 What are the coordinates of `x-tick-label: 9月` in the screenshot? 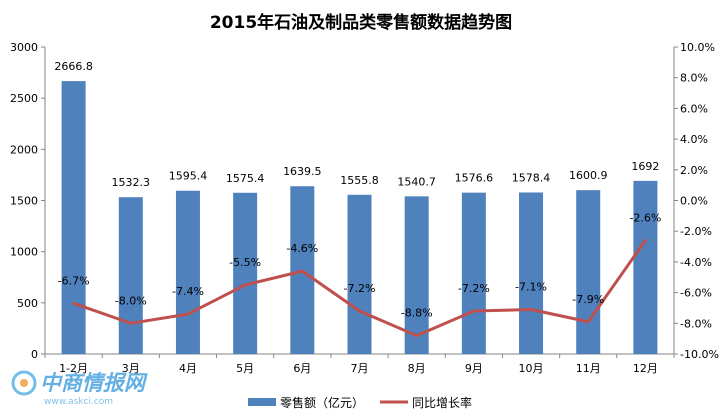 It's located at (474, 368).